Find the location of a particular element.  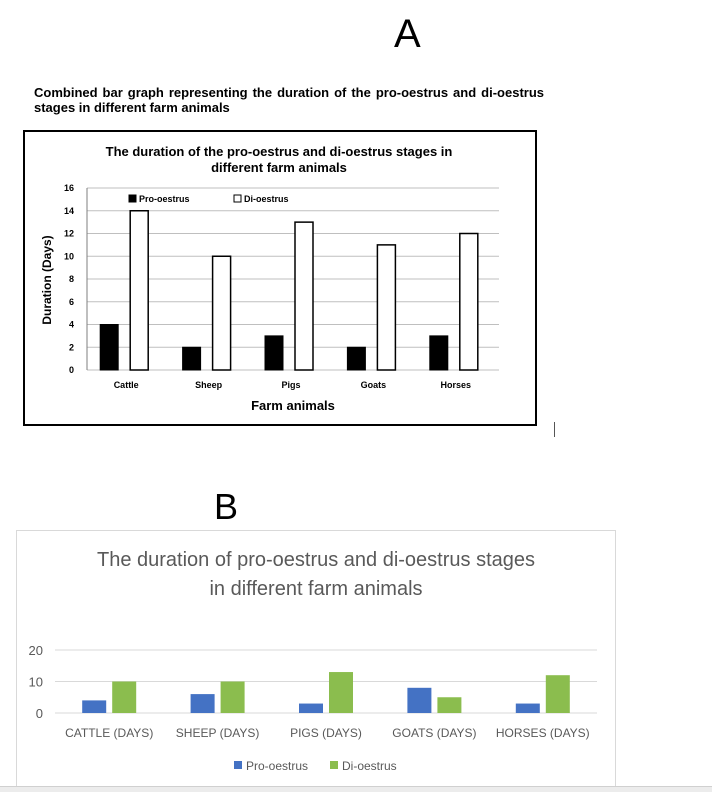

chart-a-ytick-label: 6 is located at coordinates (71, 302).